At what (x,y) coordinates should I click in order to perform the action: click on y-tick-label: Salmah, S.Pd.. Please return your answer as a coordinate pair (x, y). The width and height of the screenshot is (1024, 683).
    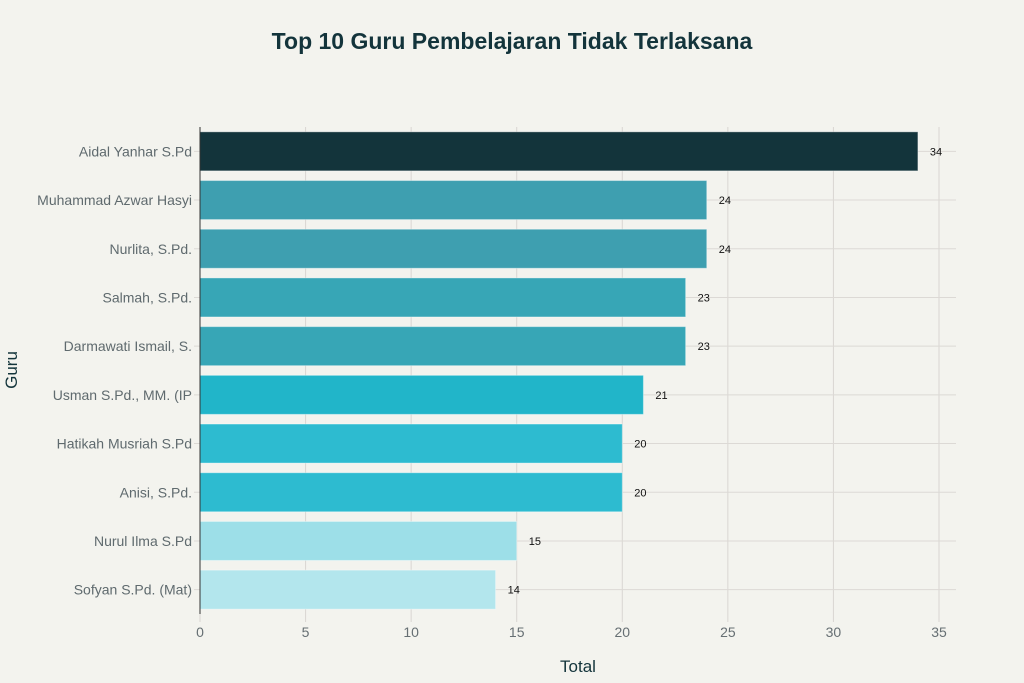
    Looking at the image, I should click on (148, 297).